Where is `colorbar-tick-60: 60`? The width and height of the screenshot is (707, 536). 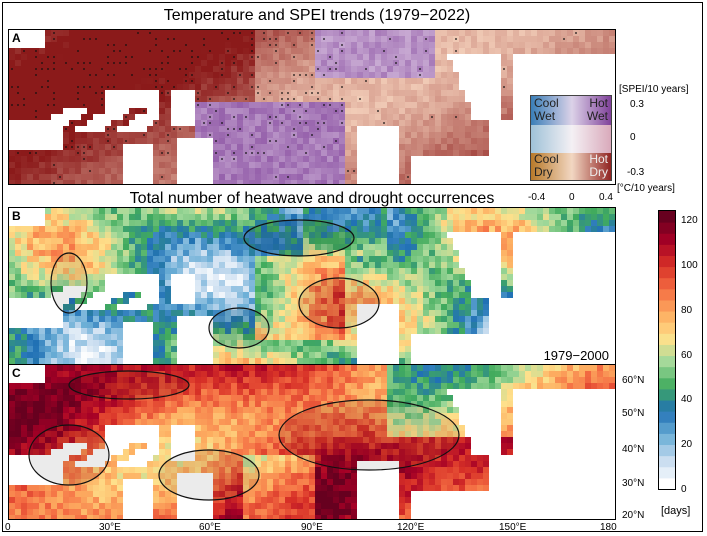
colorbar-tick-60: 60 is located at coordinates (687, 355).